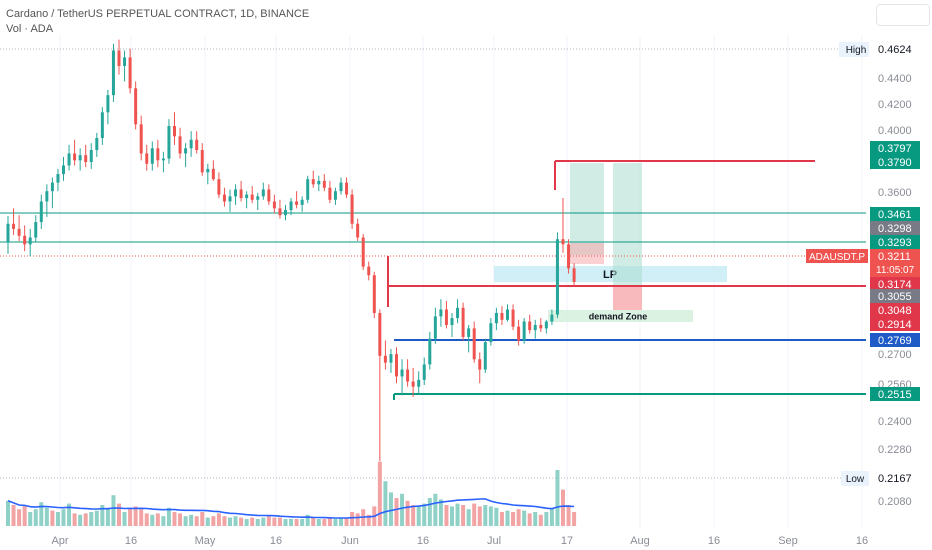  I want to click on chart-toolbar-button, so click(903, 15).